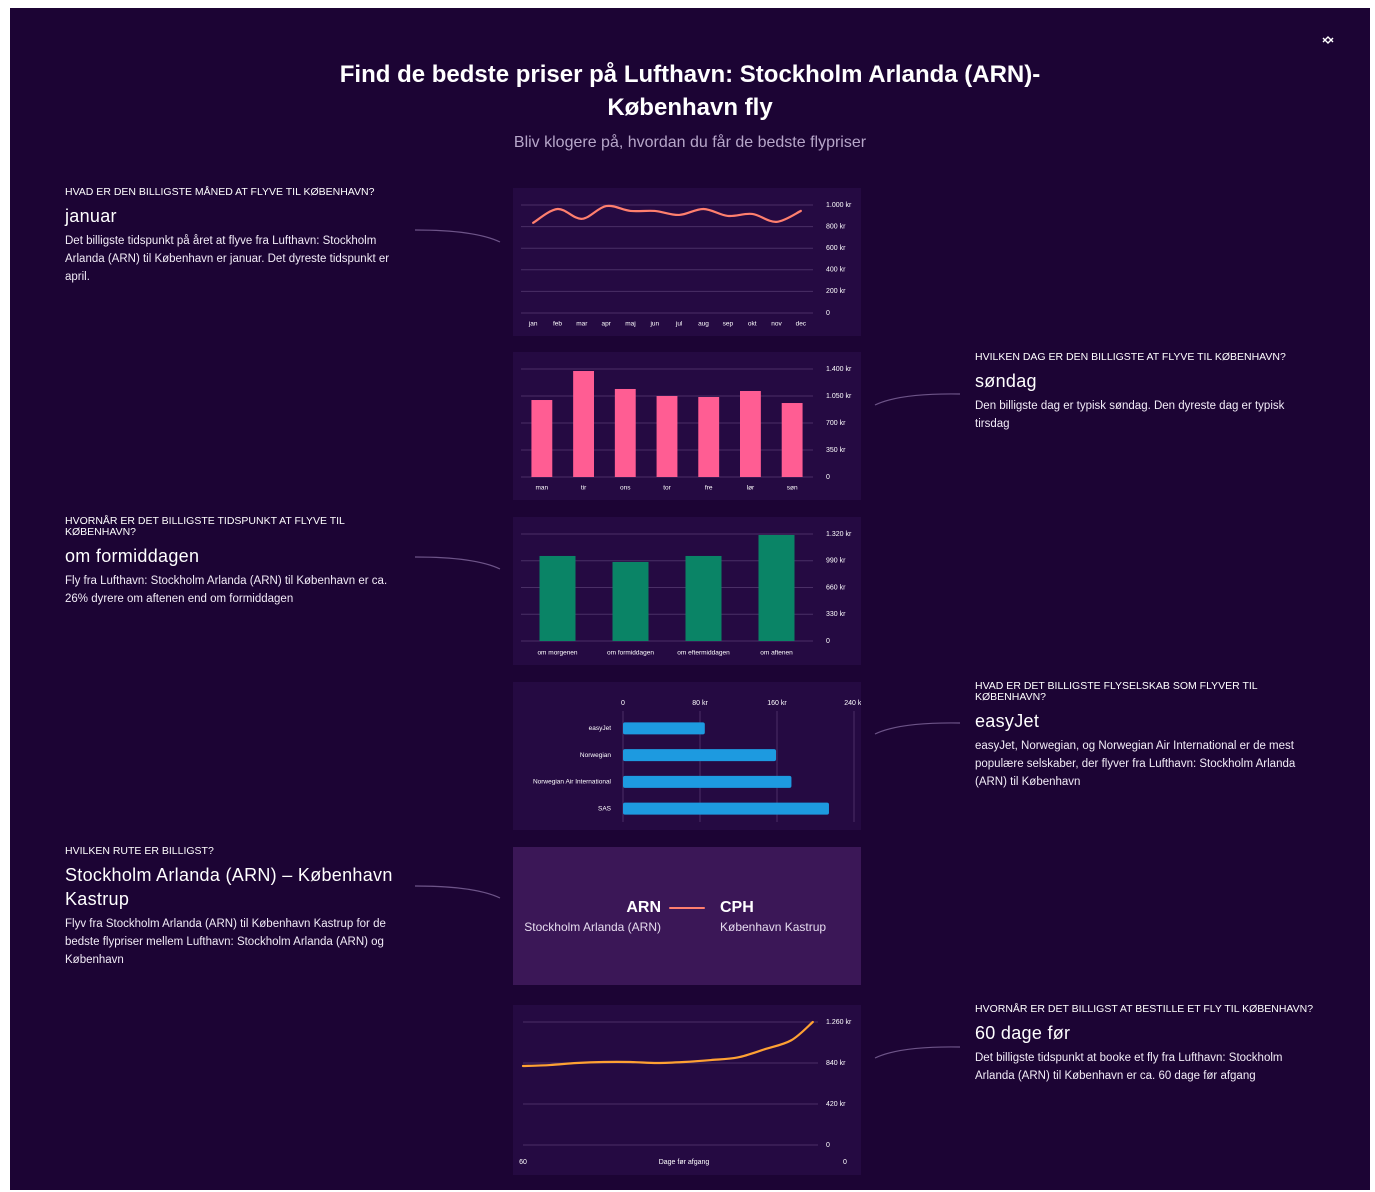  Describe the element at coordinates (606, 324) in the screenshot. I see `x-tick-label: apr` at that location.